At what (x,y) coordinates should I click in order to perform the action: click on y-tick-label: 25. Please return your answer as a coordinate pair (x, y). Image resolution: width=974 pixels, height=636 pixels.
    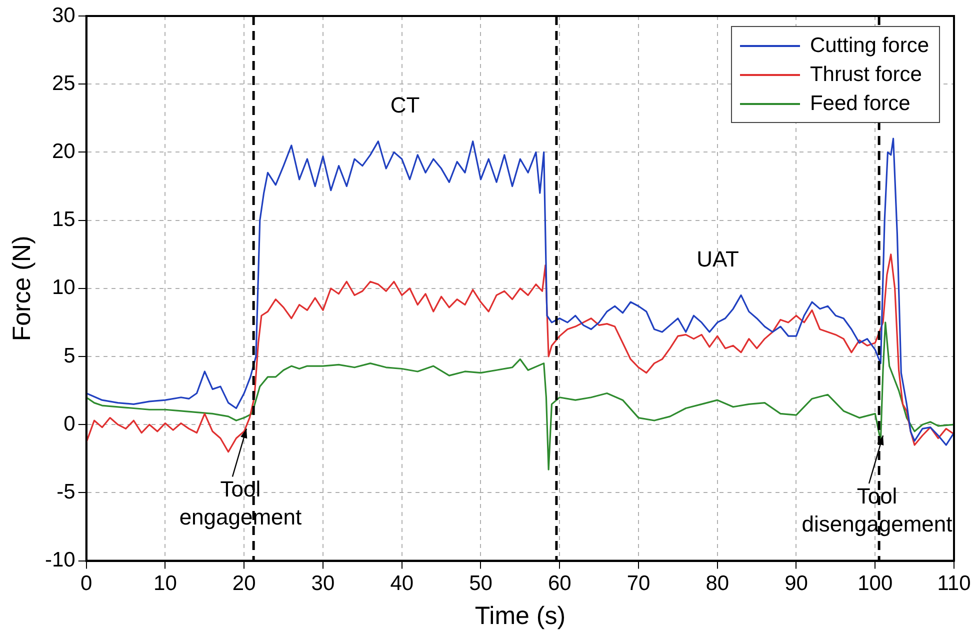
    Looking at the image, I should click on (64, 83).